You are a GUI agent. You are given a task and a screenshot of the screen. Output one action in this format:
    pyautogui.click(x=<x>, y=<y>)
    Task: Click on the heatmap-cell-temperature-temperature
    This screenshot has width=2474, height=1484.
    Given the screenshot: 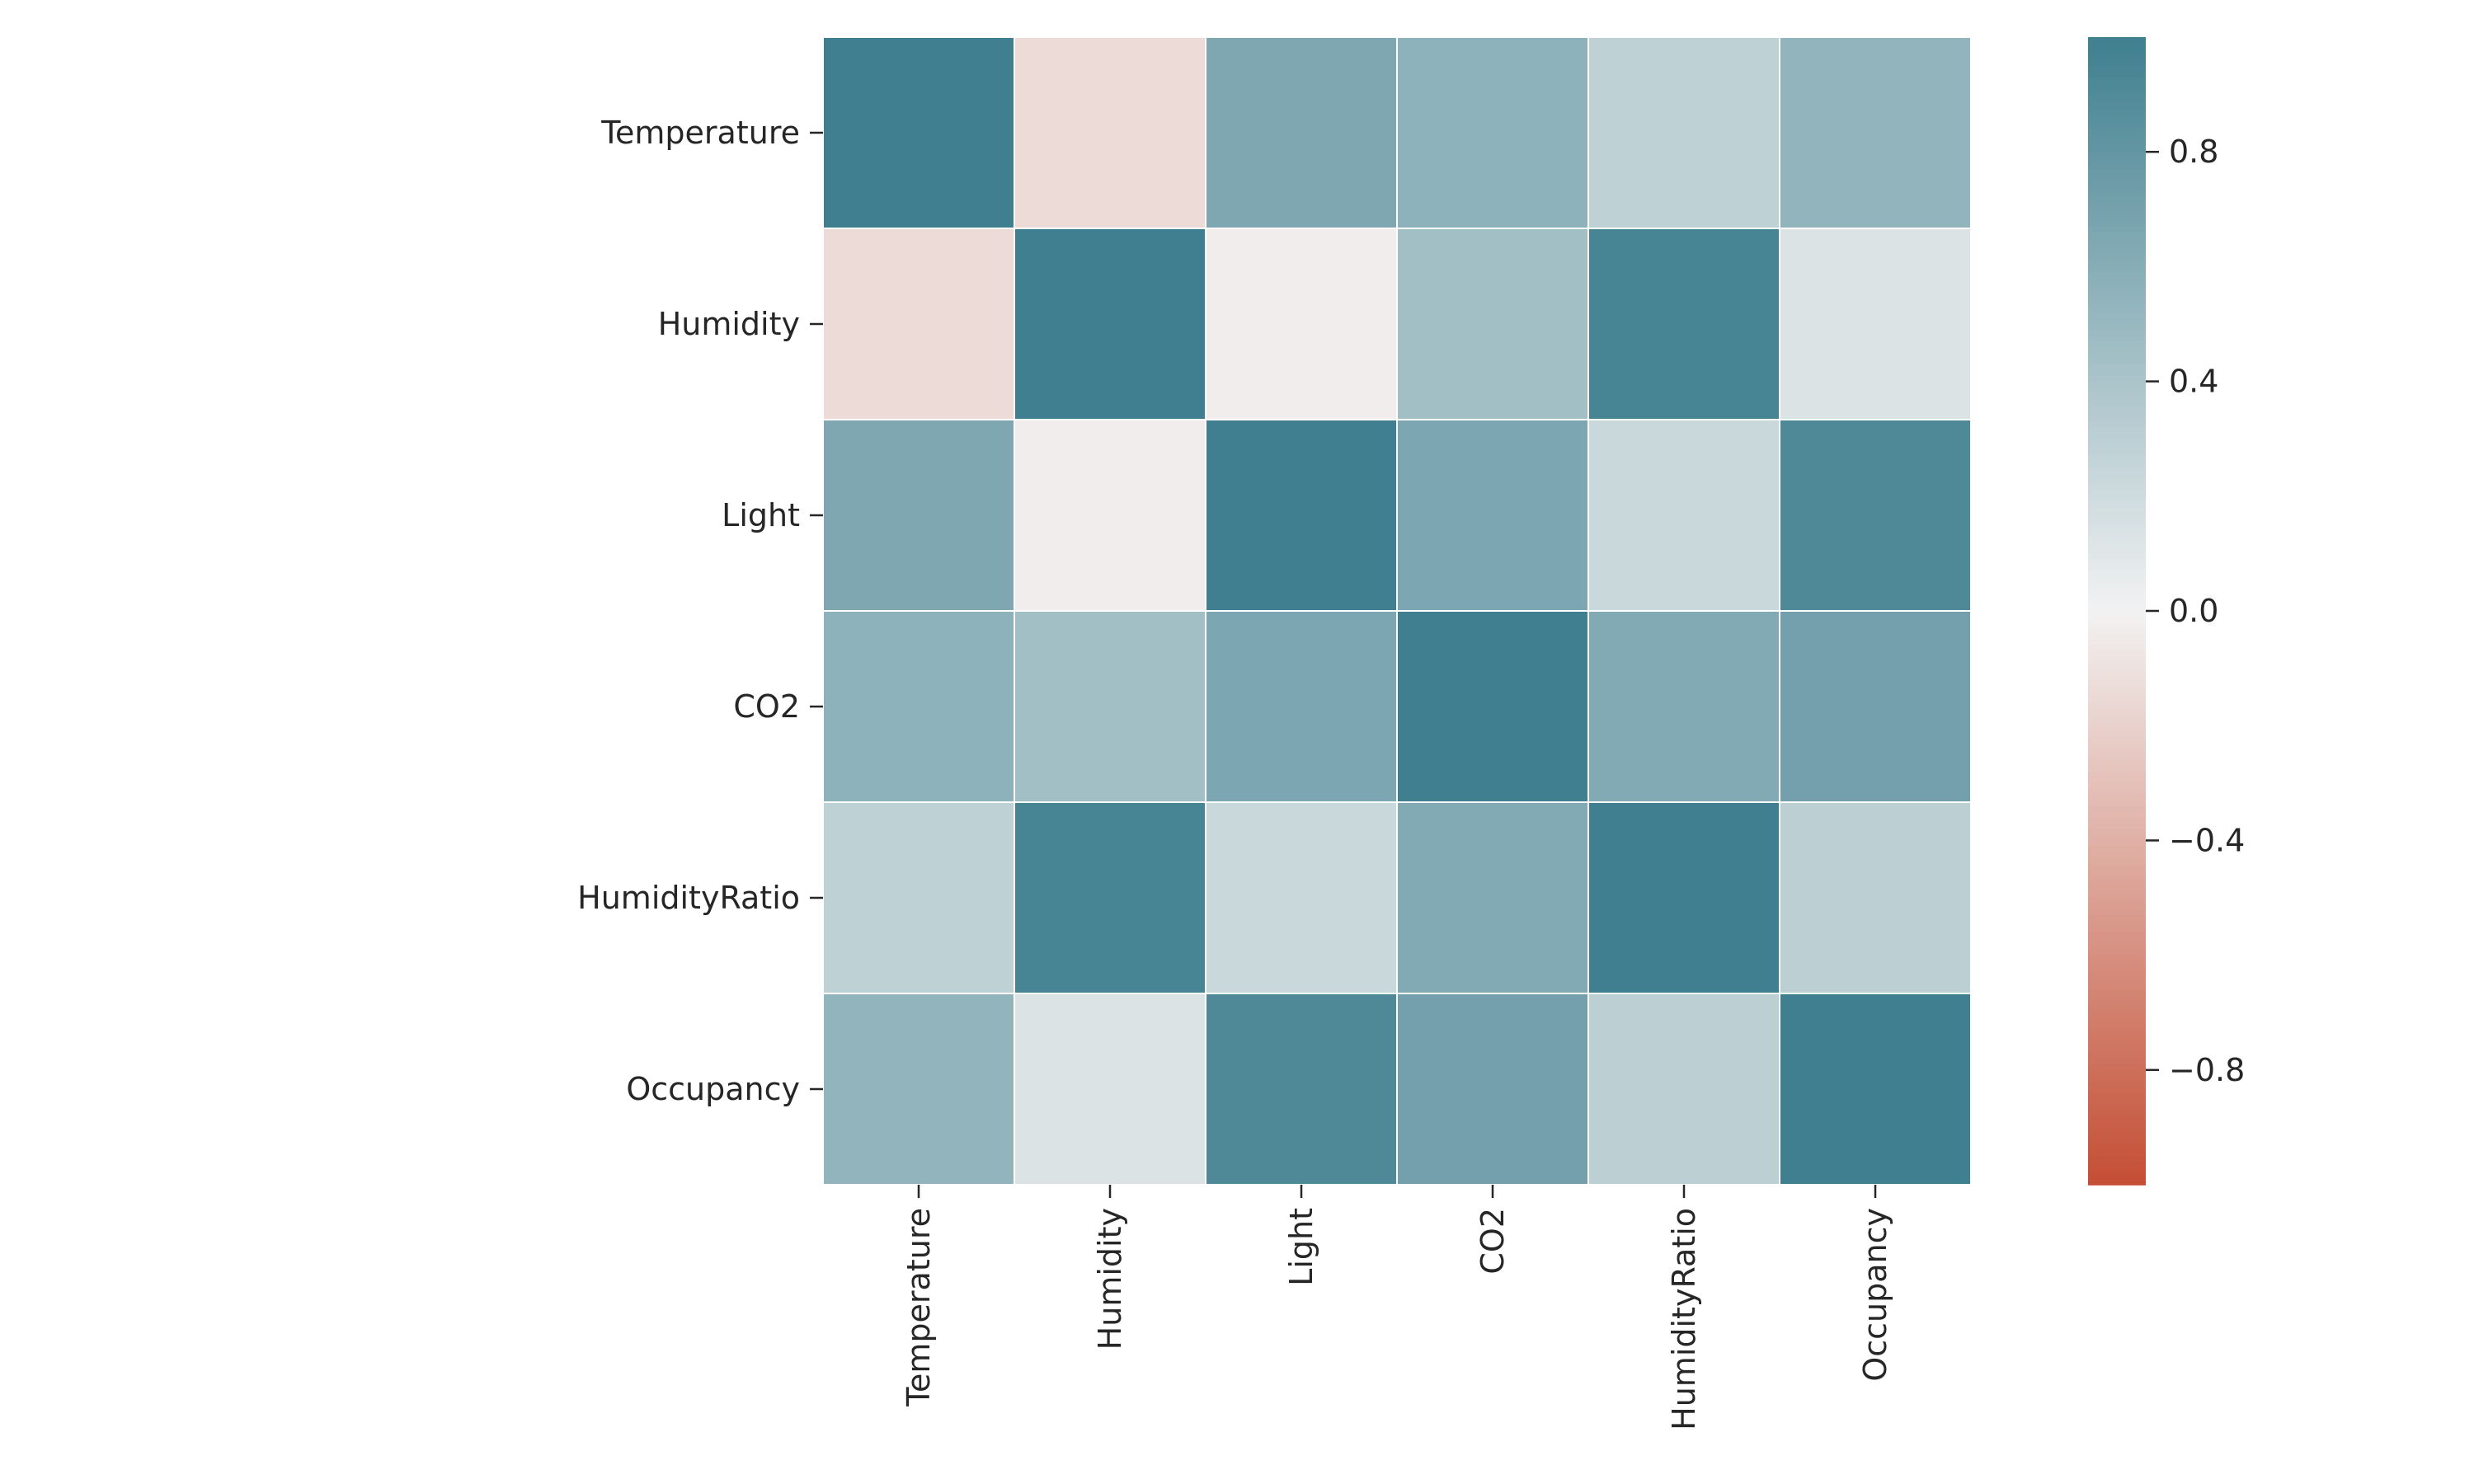 What is the action you would take?
    pyautogui.click(x=918, y=132)
    